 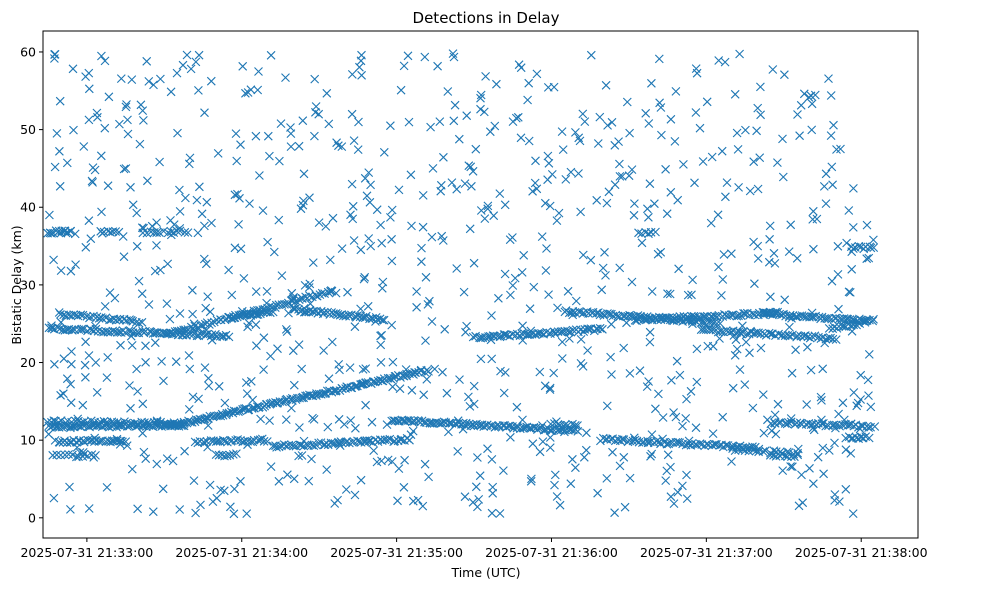 I want to click on detection-marker-track-36.8, so click(x=871, y=248).